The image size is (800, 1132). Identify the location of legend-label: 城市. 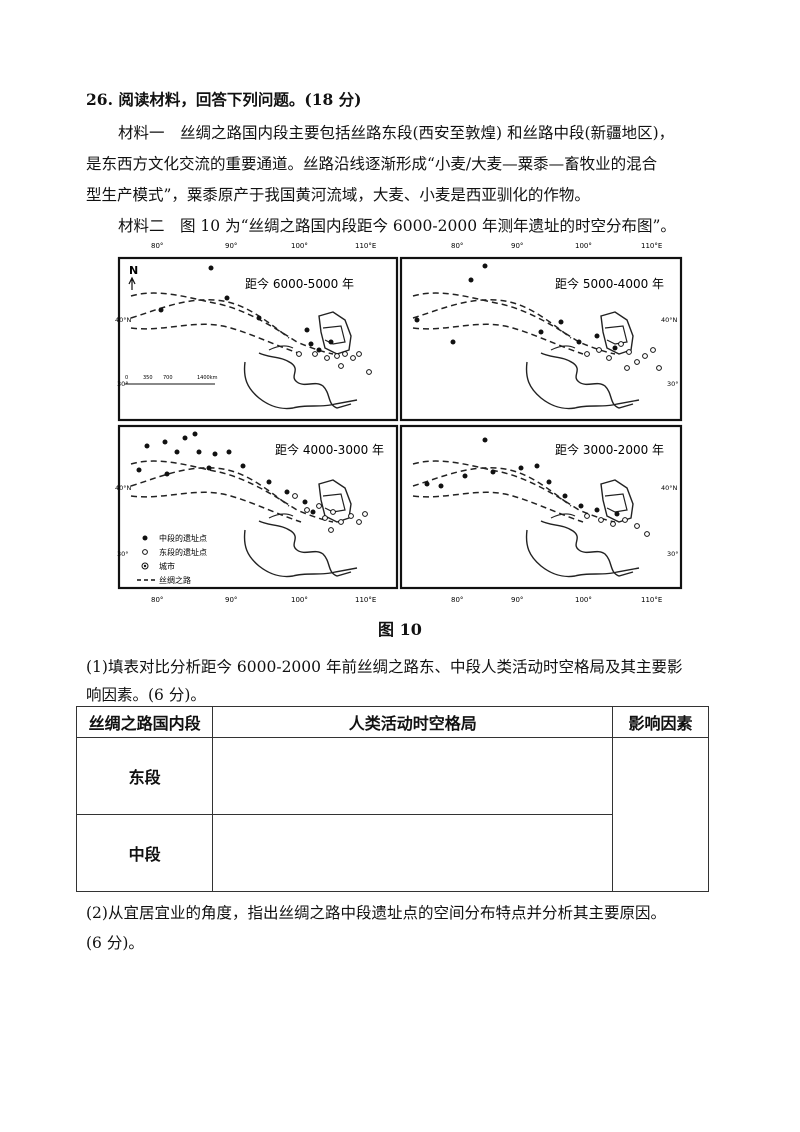
(167, 566).